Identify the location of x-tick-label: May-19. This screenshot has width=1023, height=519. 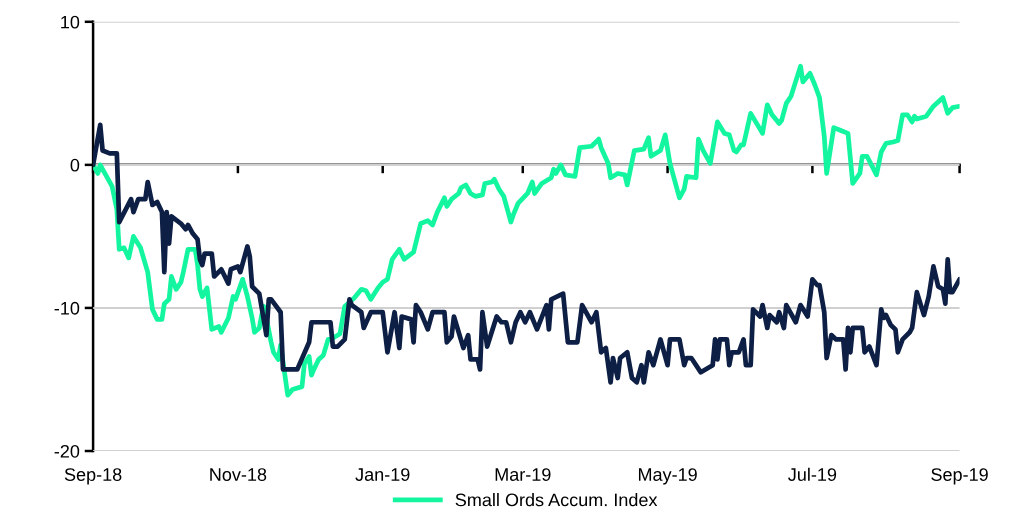
(667, 476).